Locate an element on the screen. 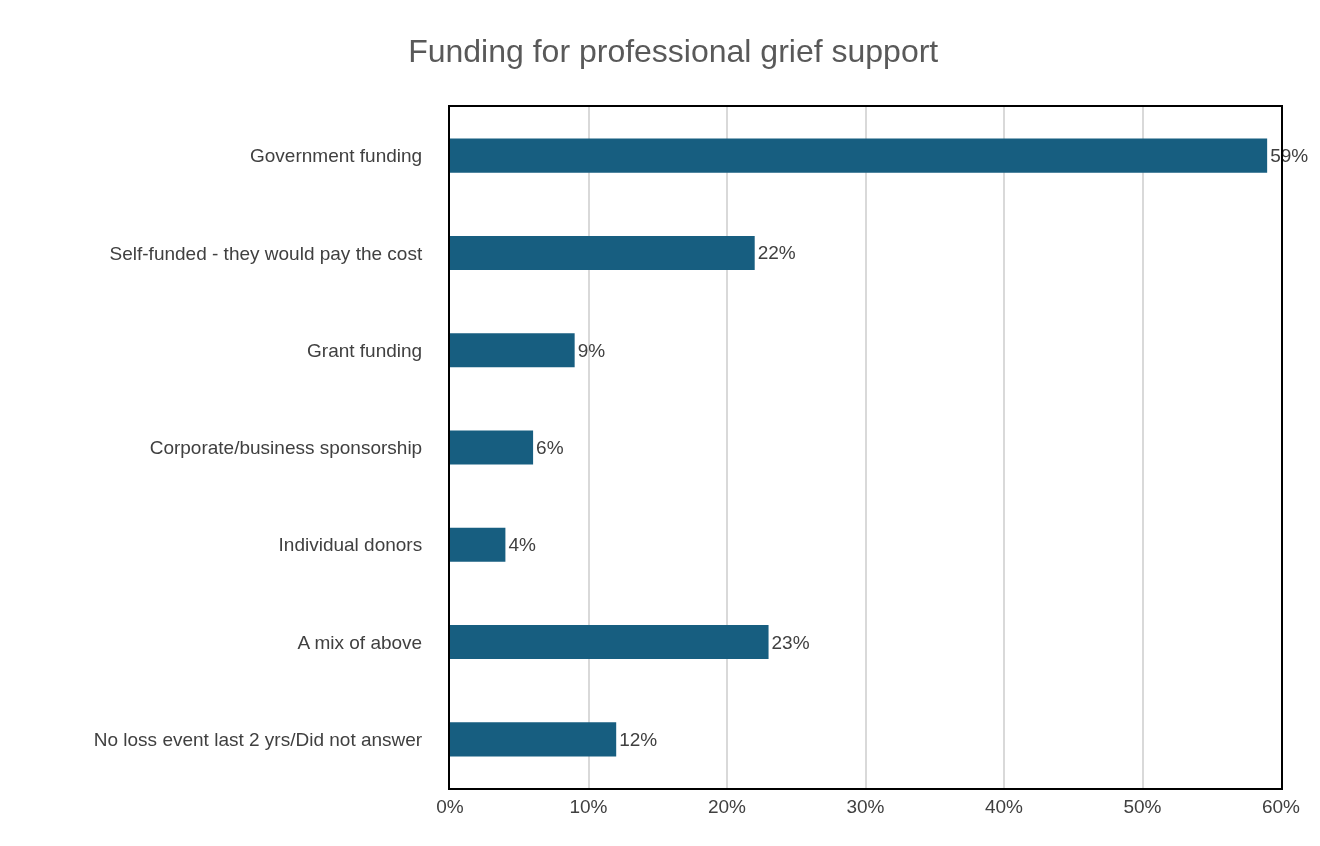 The image size is (1320, 846). x-tick-label: 30% is located at coordinates (865, 806).